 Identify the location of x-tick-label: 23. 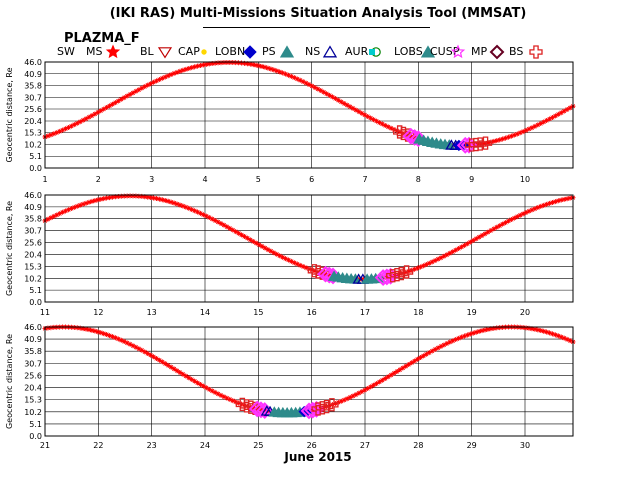
(152, 445).